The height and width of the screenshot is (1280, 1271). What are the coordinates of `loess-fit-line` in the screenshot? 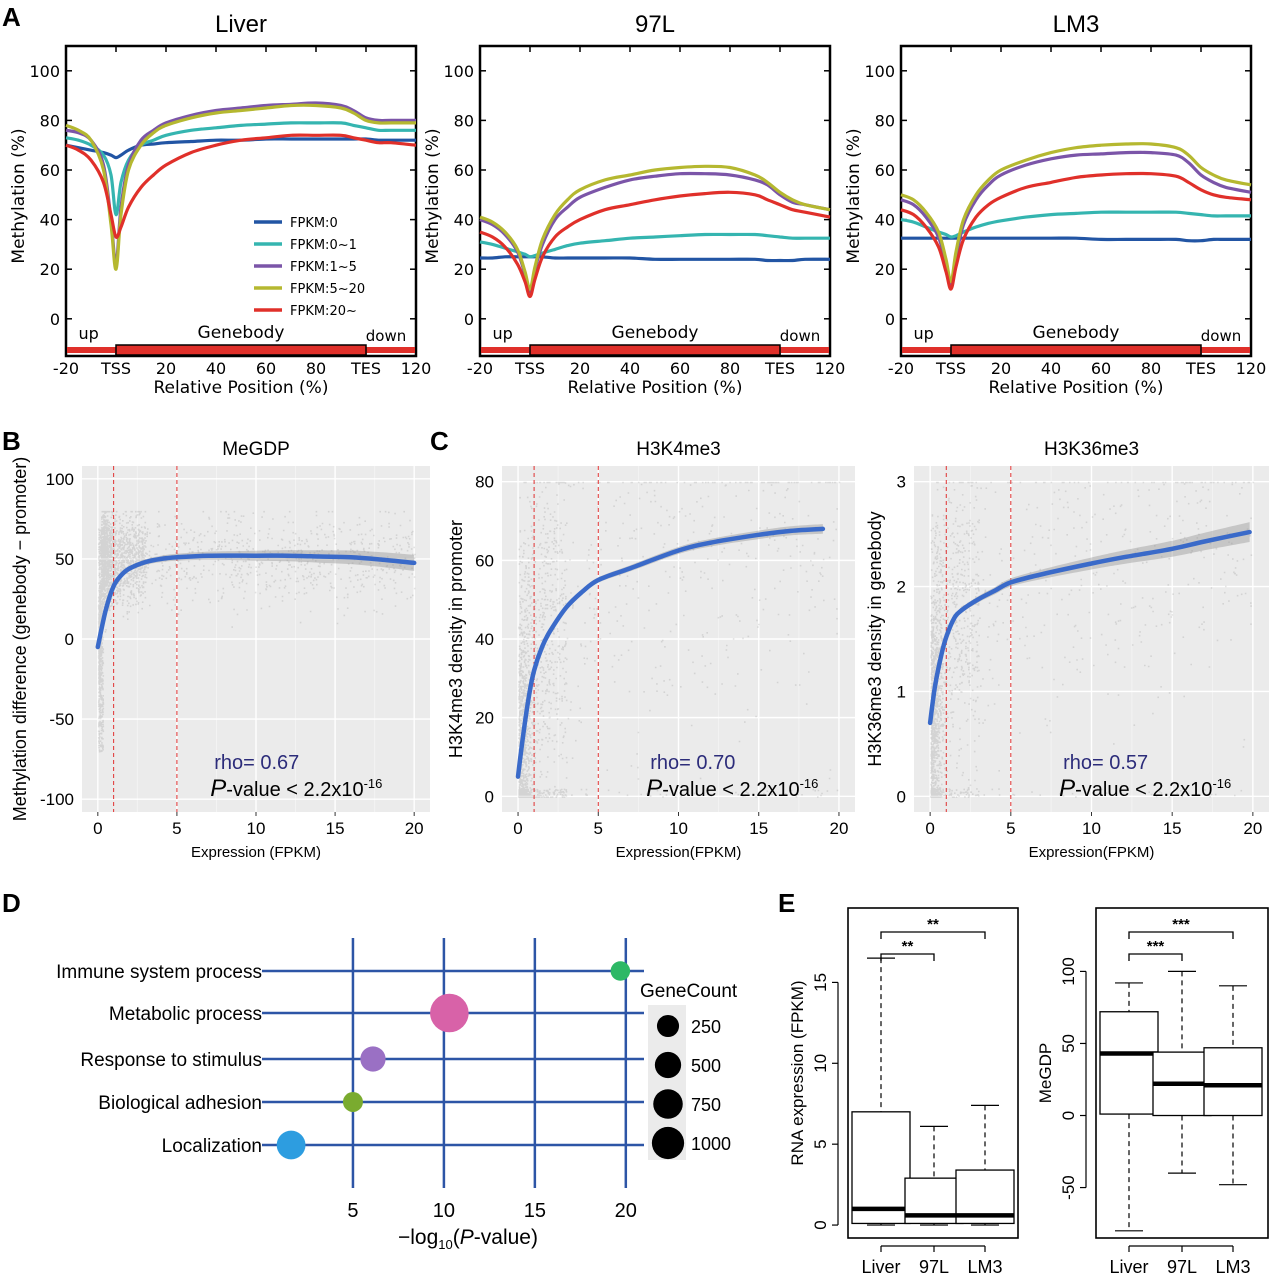 It's located at (1089, 627).